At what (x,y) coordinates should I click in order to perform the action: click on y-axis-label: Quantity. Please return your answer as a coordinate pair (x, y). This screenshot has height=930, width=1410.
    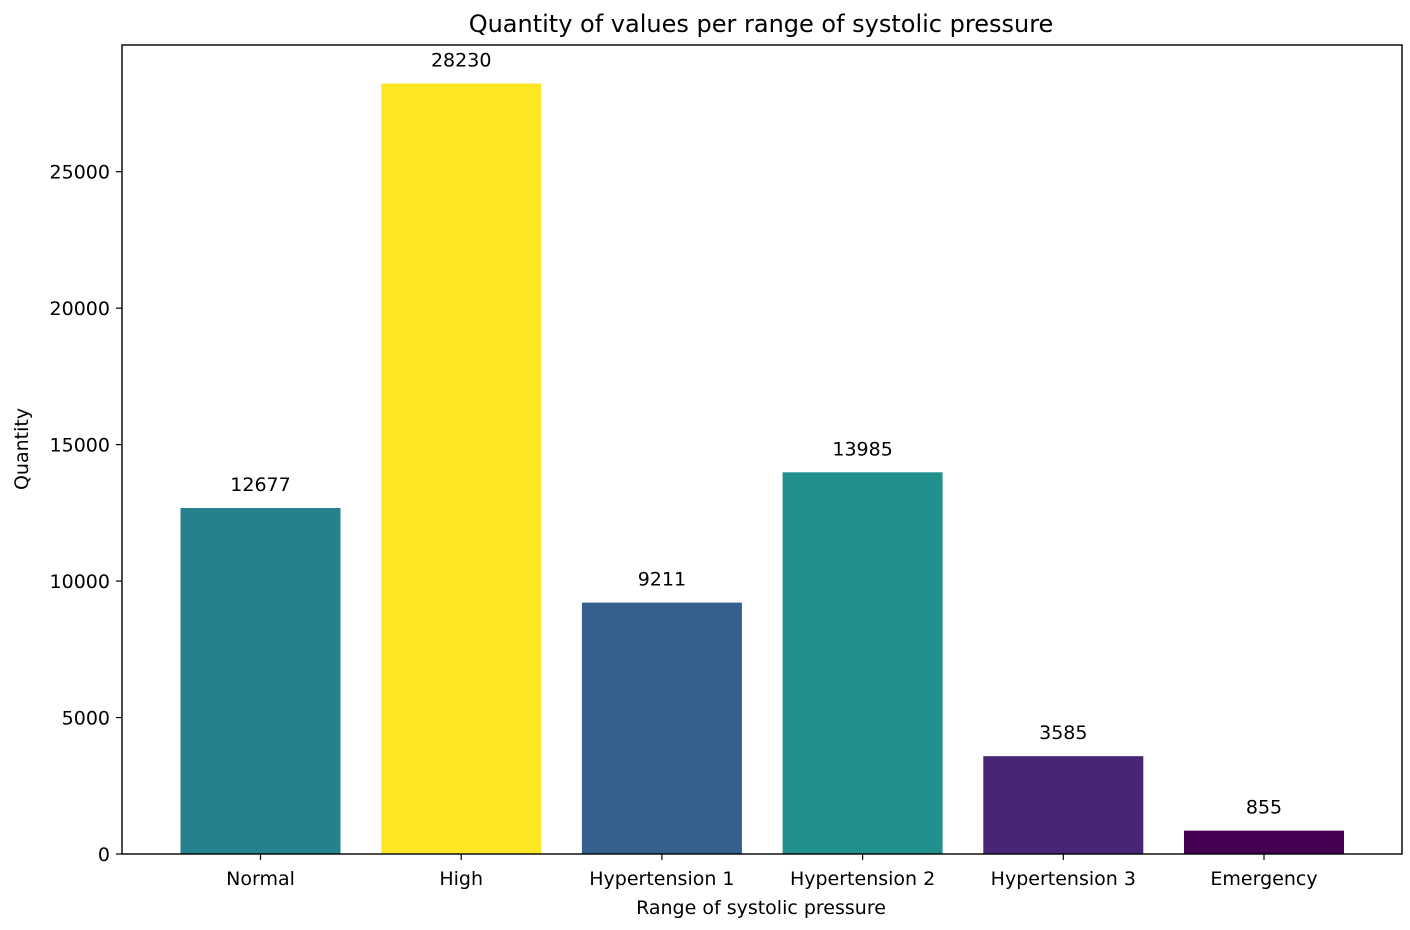
    Looking at the image, I should click on (22, 449).